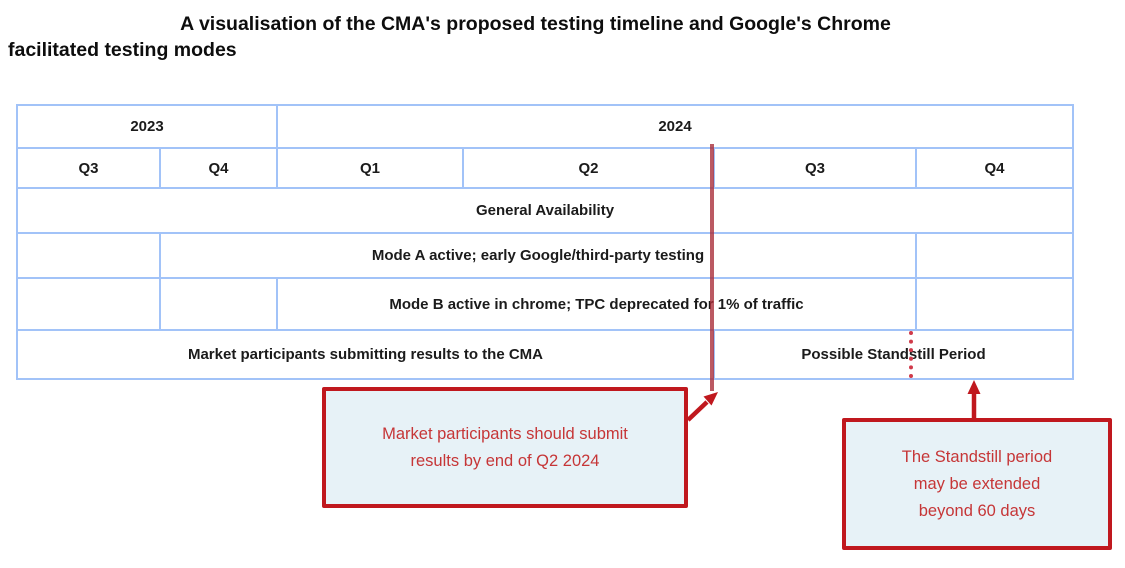 The width and height of the screenshot is (1125, 568). I want to click on callout-text-line: results by end of Q2 2024, so click(505, 460).